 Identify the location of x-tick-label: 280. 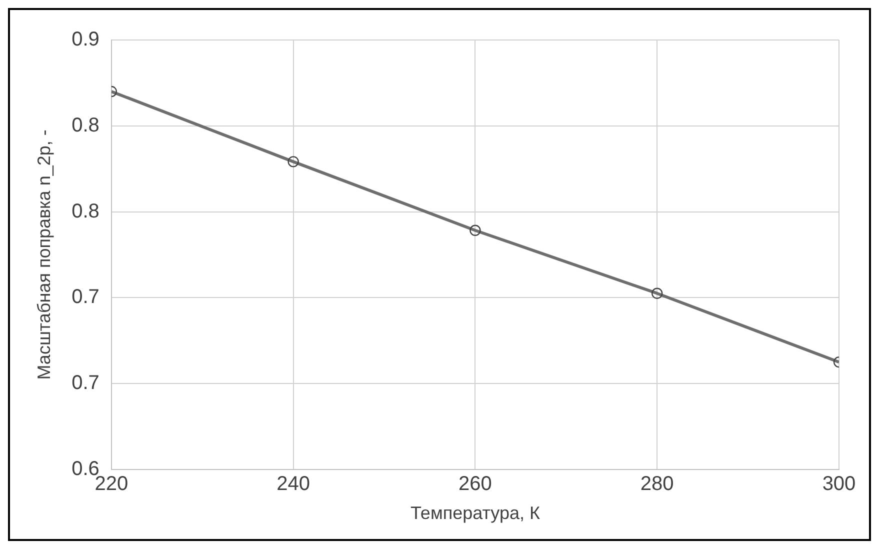
(657, 483).